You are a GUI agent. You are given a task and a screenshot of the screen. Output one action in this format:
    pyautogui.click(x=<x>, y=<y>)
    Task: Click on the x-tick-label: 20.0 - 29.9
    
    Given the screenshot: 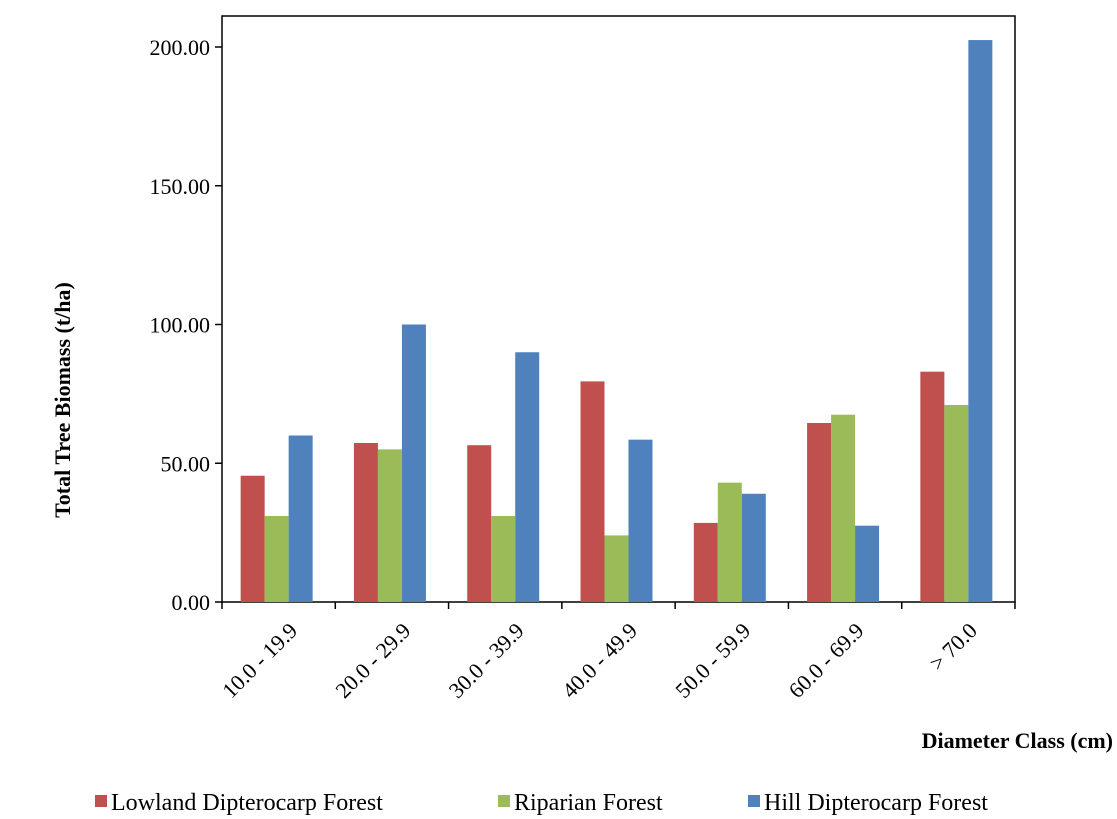 What is the action you would take?
    pyautogui.click(x=372, y=660)
    